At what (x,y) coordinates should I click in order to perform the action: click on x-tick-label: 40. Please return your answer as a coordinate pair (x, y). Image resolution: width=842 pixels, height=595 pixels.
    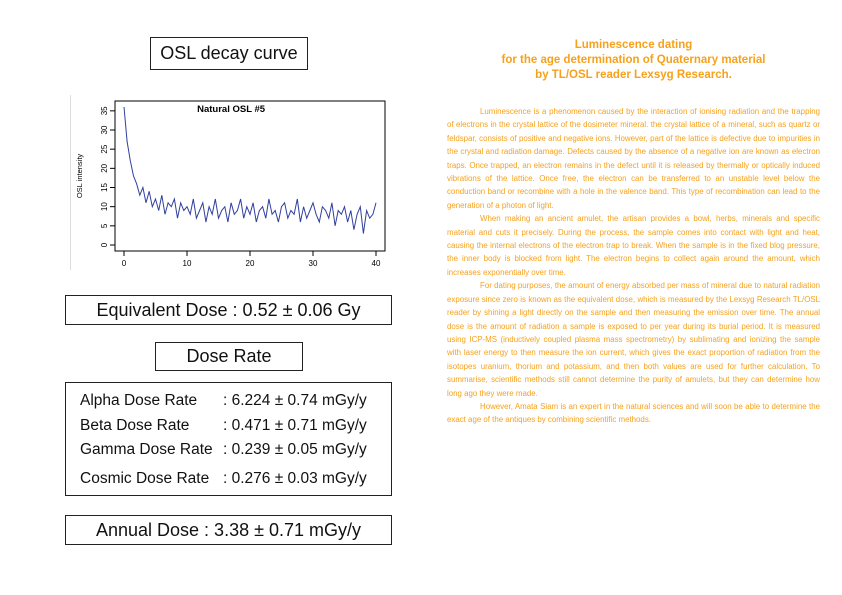
    Looking at the image, I should click on (376, 263).